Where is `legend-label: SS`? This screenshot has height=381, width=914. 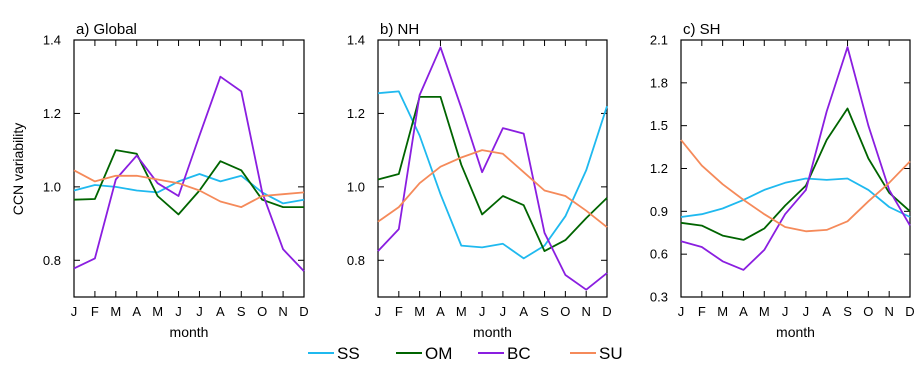 legend-label: SS is located at coordinates (348, 353).